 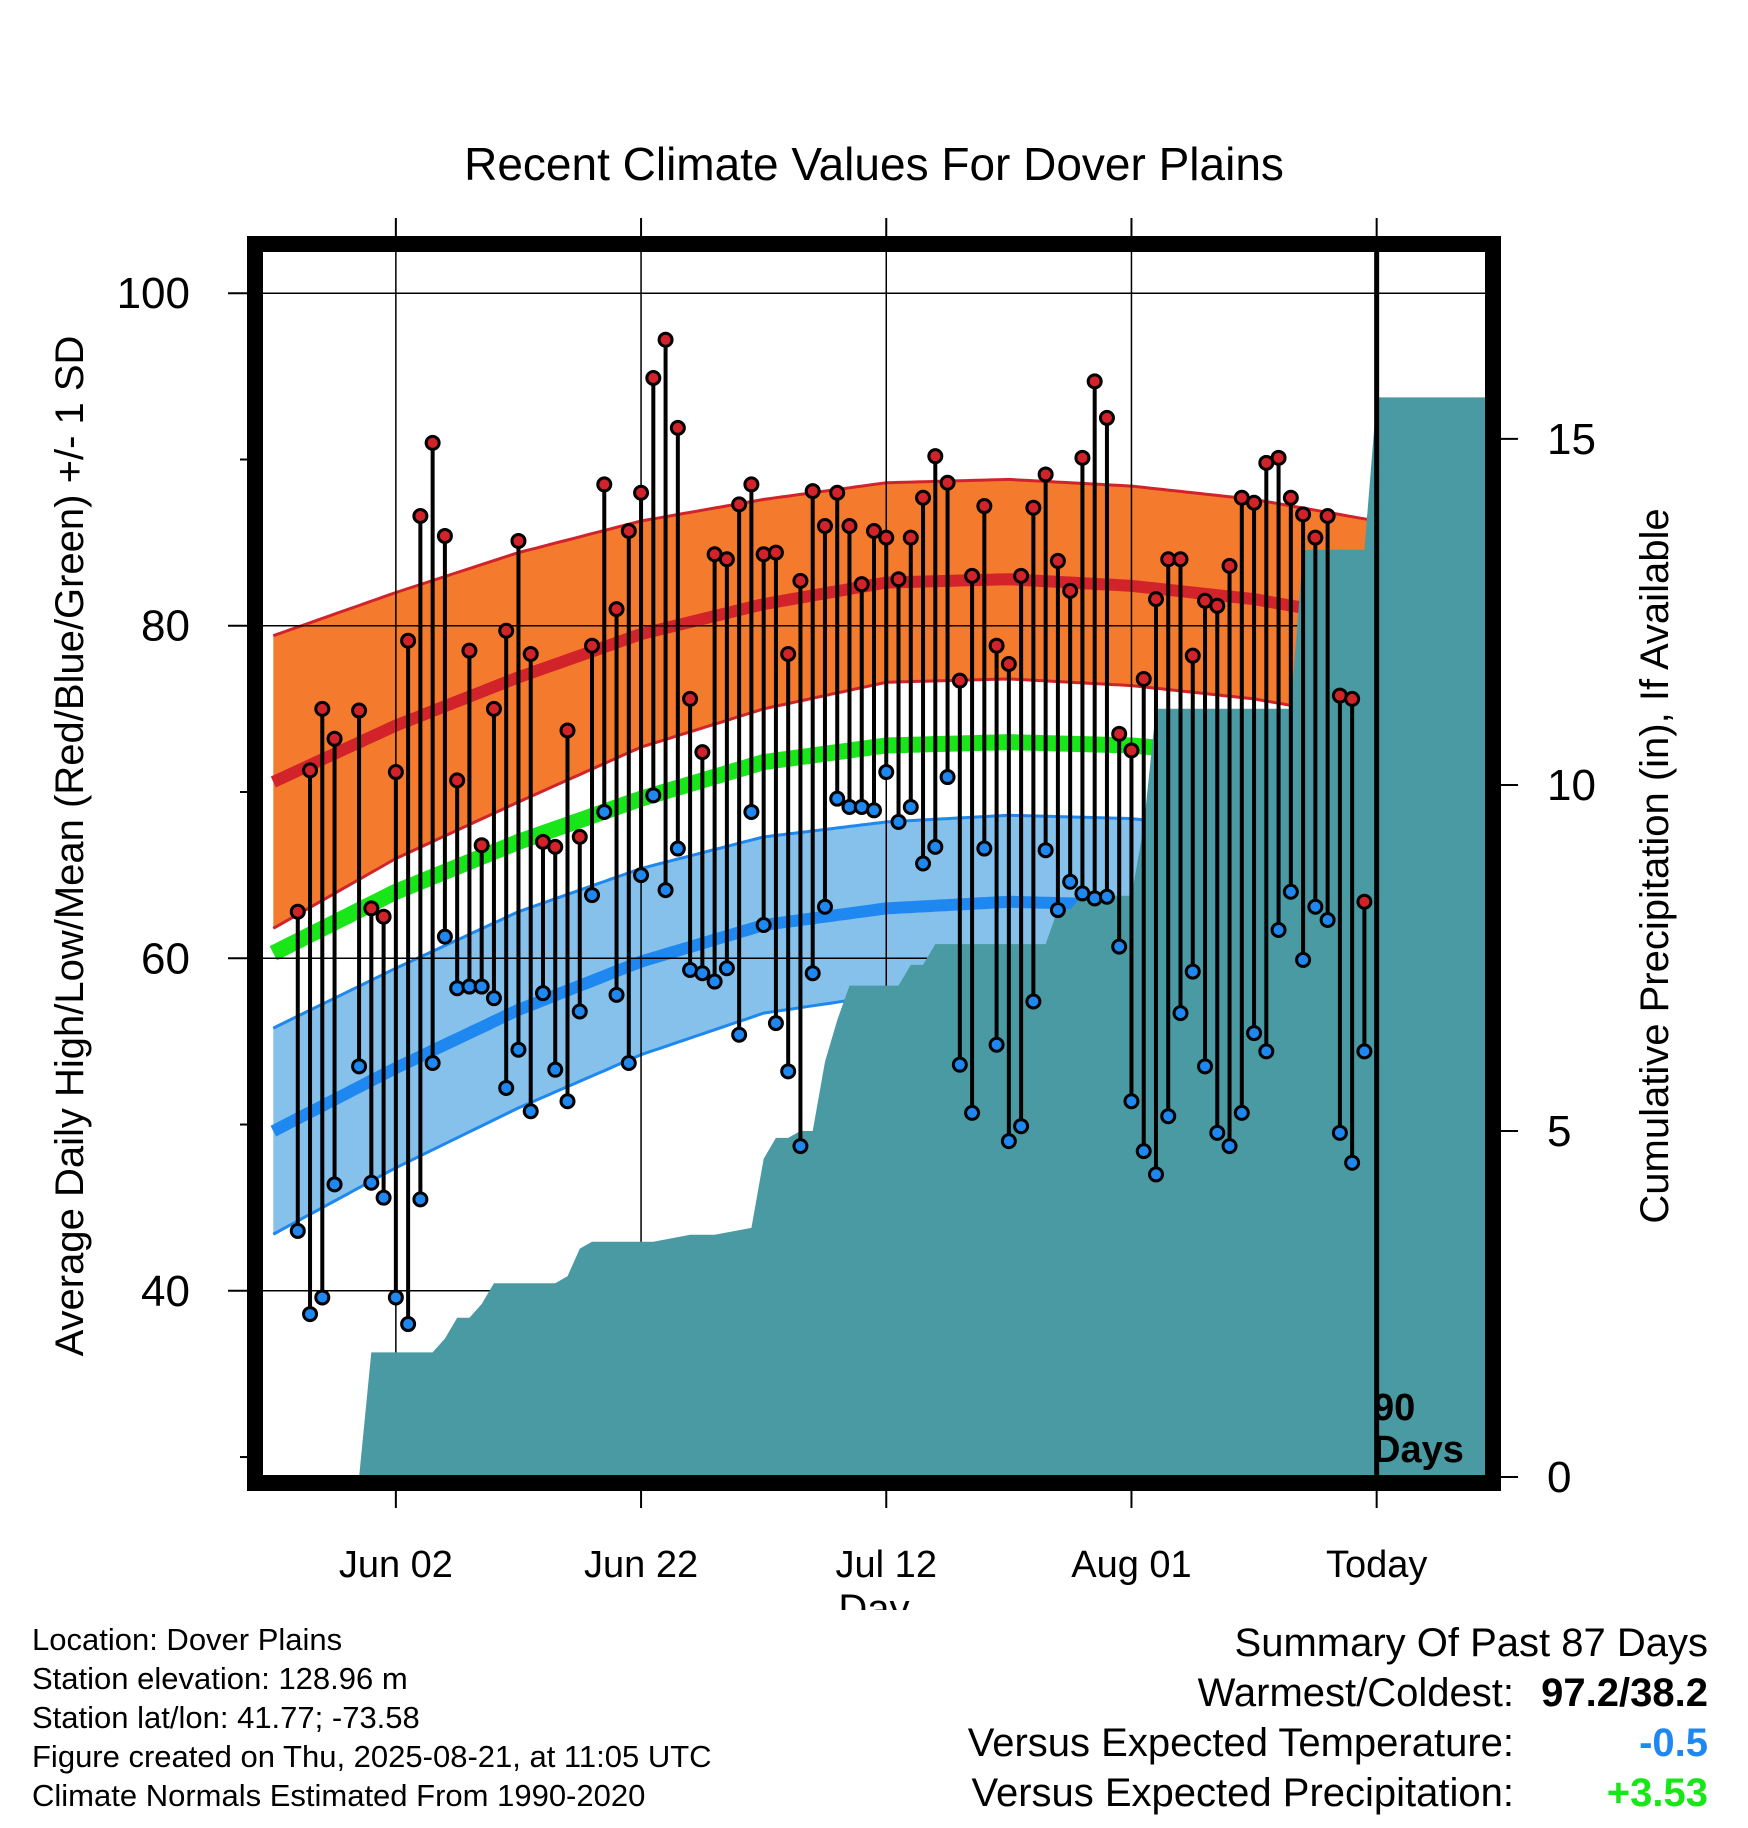 What do you see at coordinates (879, 803) in the screenshot?
I see `high-sd-lower-edge` at bounding box center [879, 803].